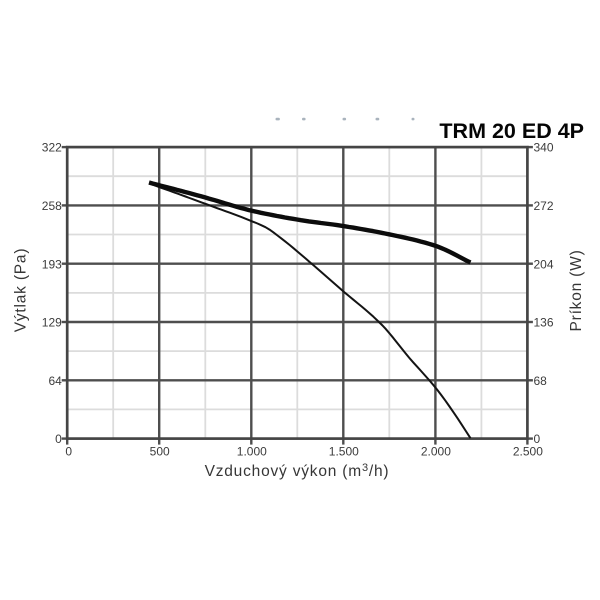 The height and width of the screenshot is (600, 600). Describe the element at coordinates (52, 148) in the screenshot. I see `svg-text: 322` at that location.